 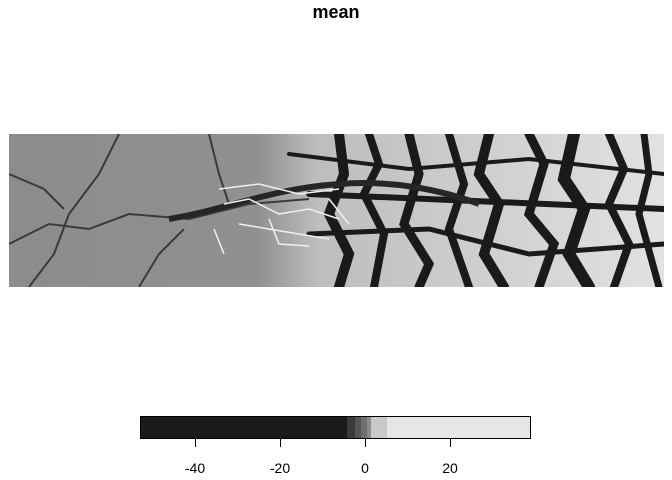 What do you see at coordinates (280, 468) in the screenshot?
I see `legend-tick-label: -20` at bounding box center [280, 468].